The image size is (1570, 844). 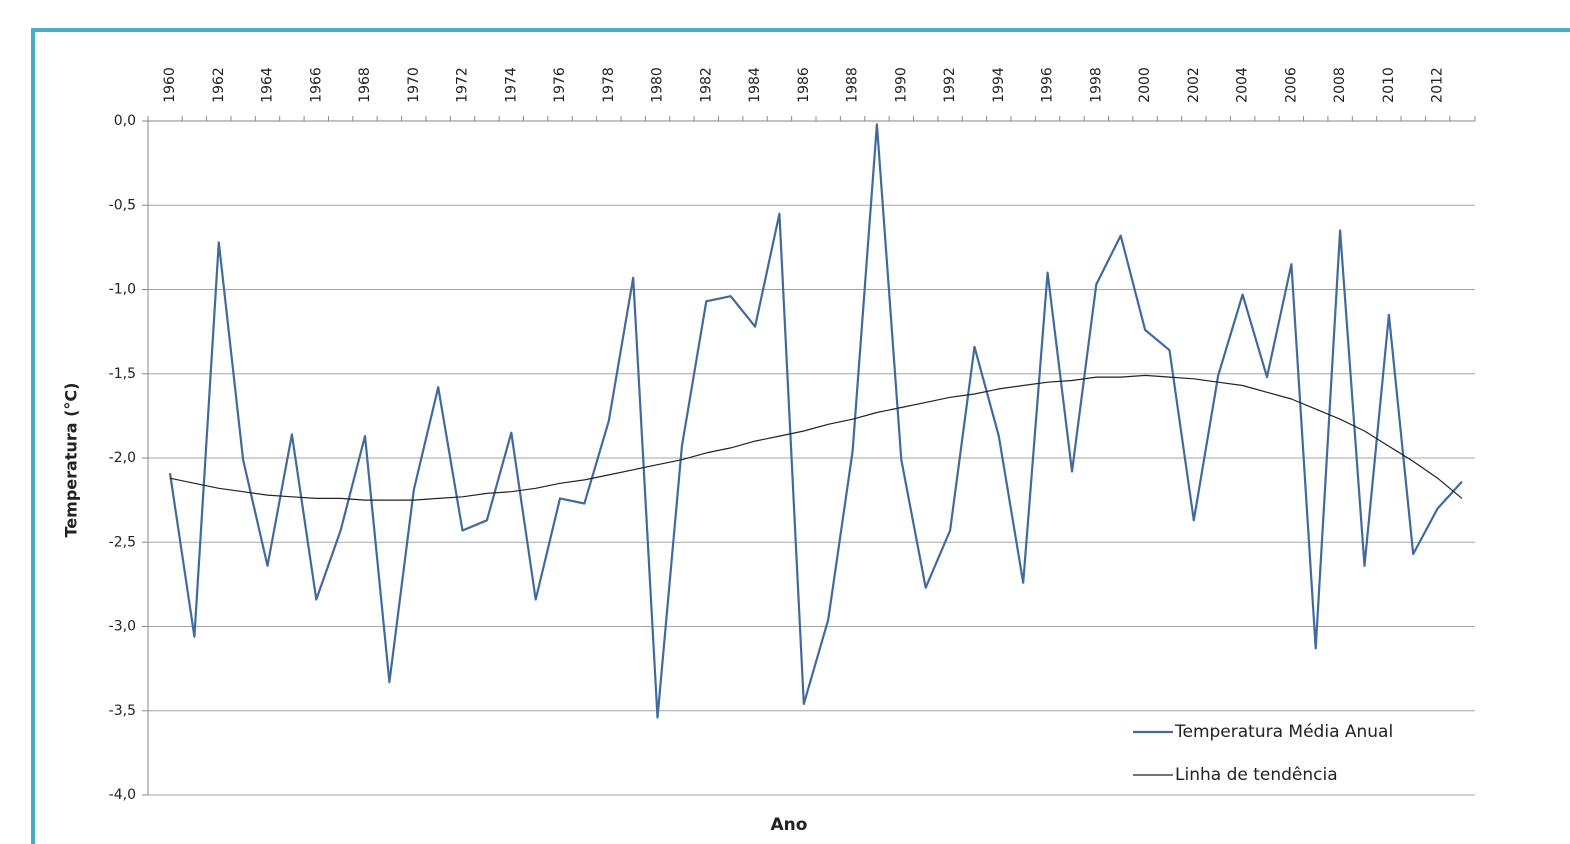 I want to click on x-tick-label: 1992, so click(x=950, y=85).